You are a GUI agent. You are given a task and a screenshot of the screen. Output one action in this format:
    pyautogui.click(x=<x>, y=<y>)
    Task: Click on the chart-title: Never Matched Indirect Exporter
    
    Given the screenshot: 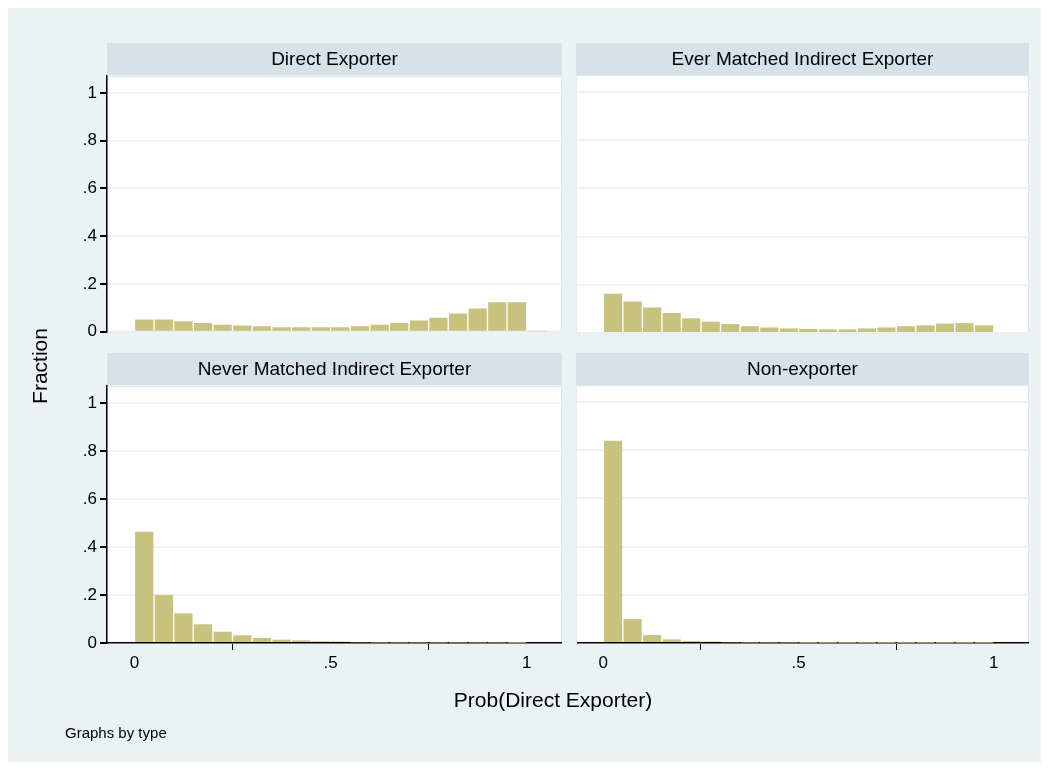 What is the action you would take?
    pyautogui.click(x=334, y=369)
    